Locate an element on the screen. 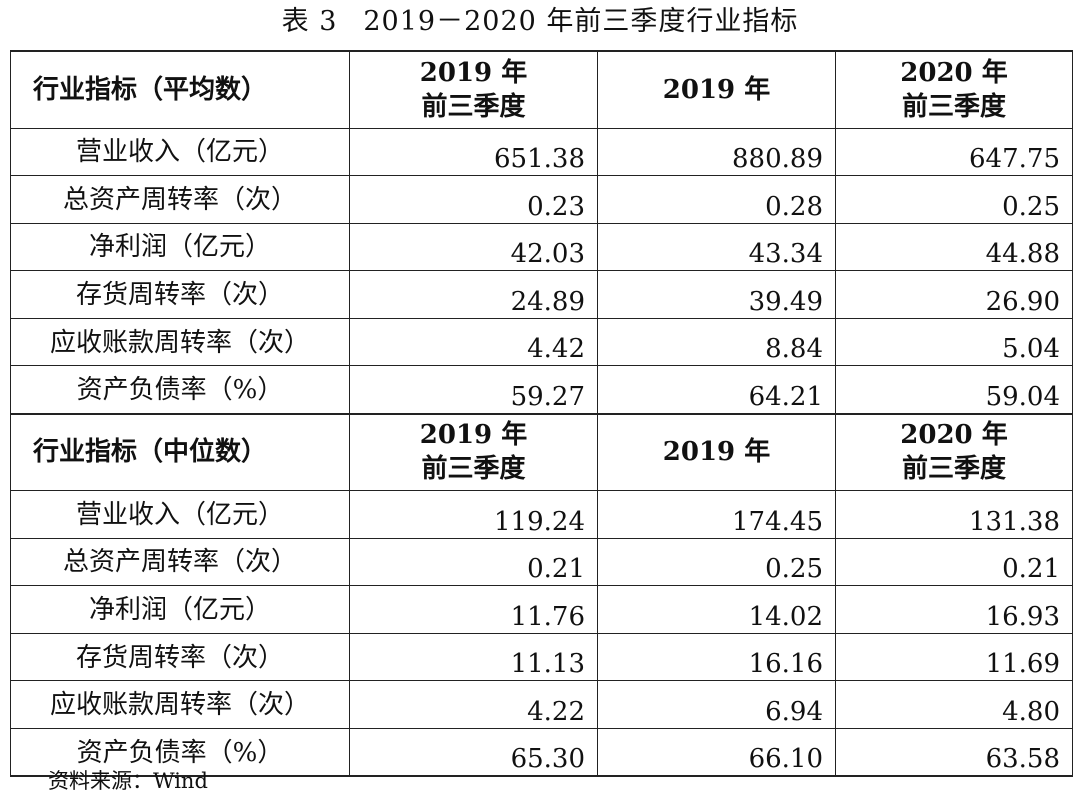  cell-value: 43.34 is located at coordinates (716, 247).